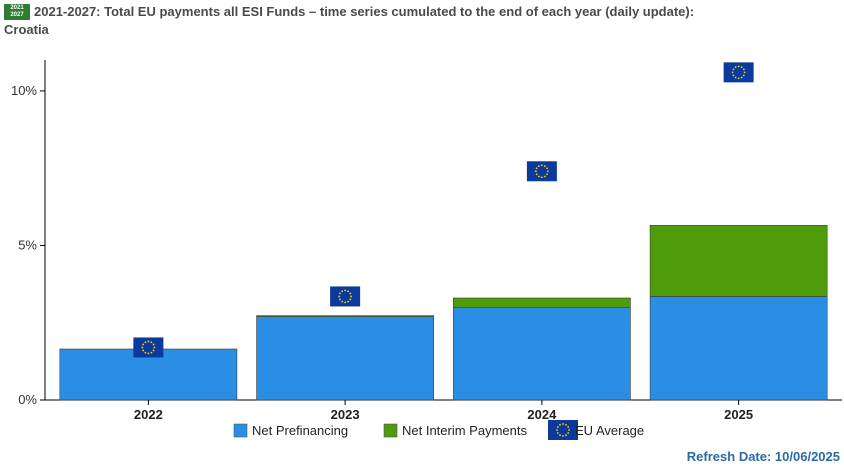 This screenshot has width=844, height=468. What do you see at coordinates (738, 414) in the screenshot?
I see `x-tick-label: 2025` at bounding box center [738, 414].